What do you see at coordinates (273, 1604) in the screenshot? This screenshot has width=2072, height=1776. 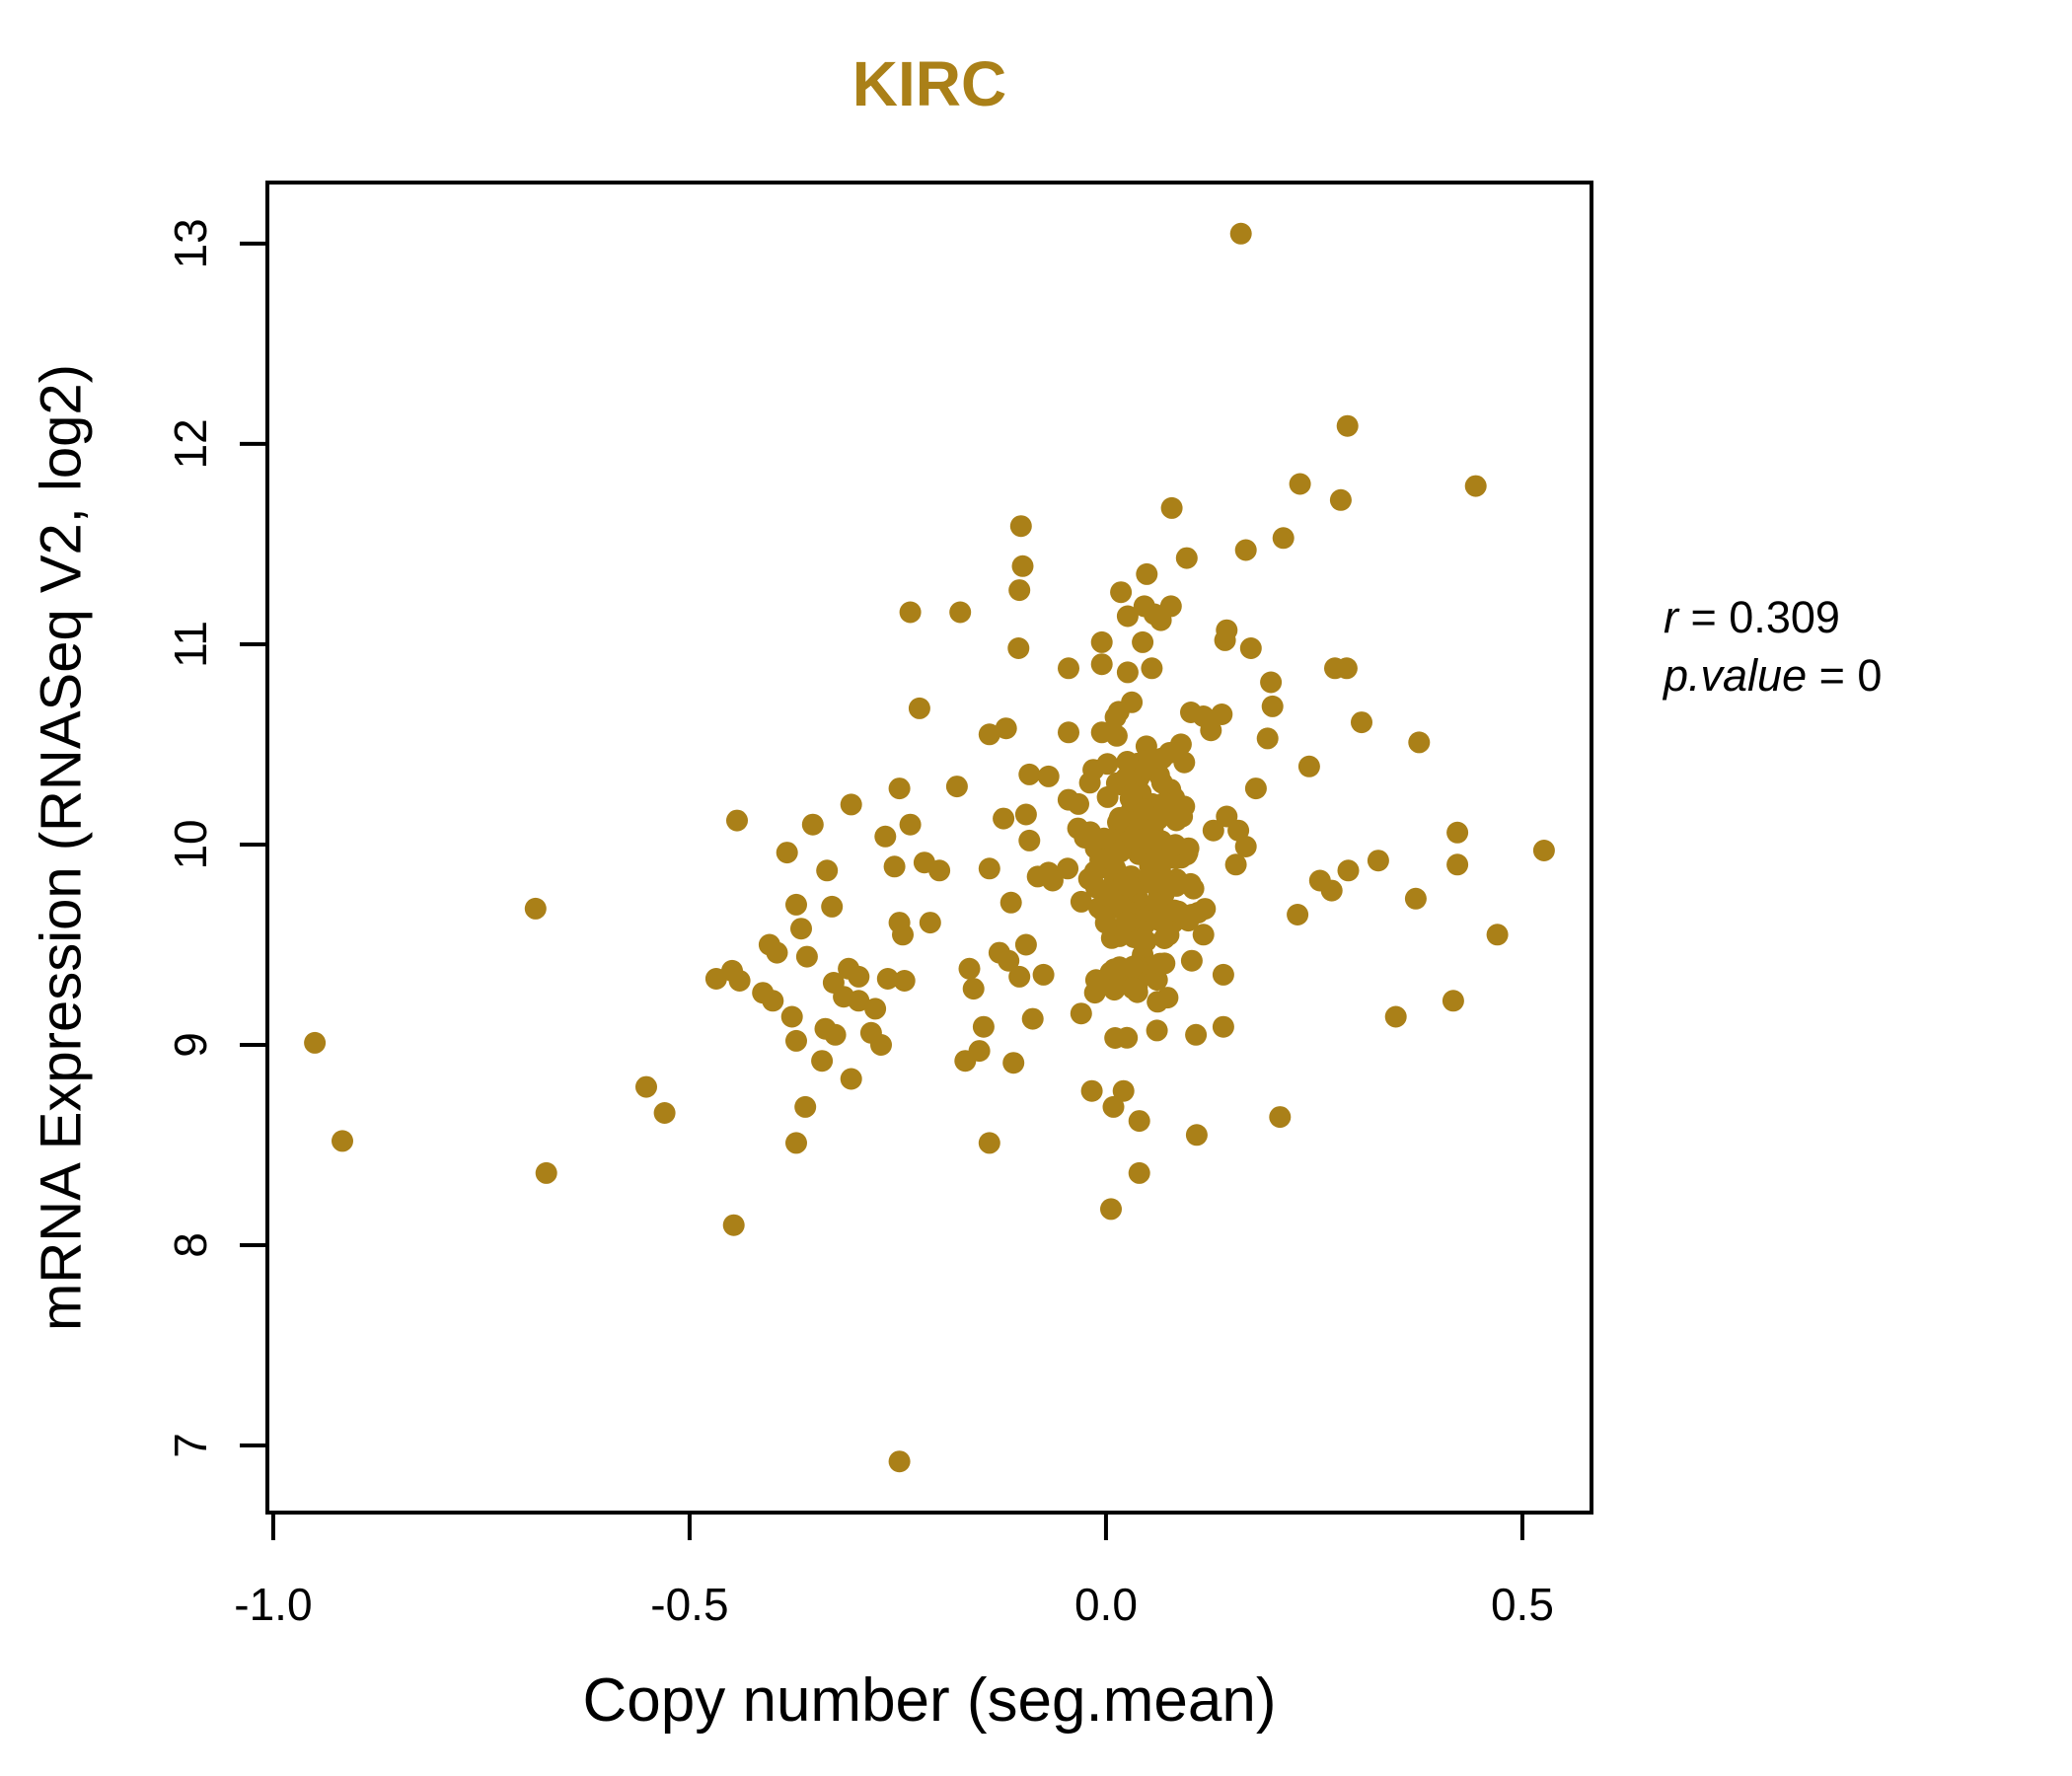 I see `x-tick-label: -1.0` at bounding box center [273, 1604].